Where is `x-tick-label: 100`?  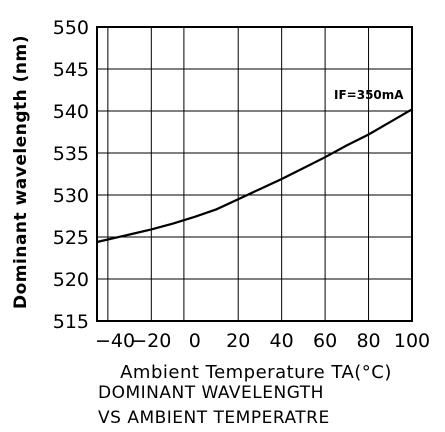
x-tick-label: 100 is located at coordinates (412, 341).